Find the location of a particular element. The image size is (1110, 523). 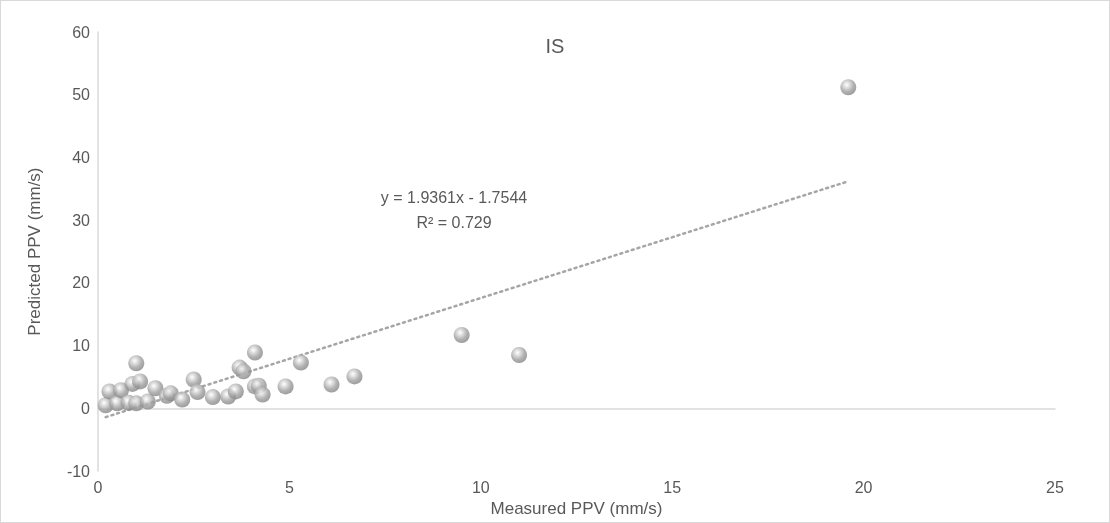

y-axis-title: Predicted PPV (mm/s) is located at coordinates (34, 251).